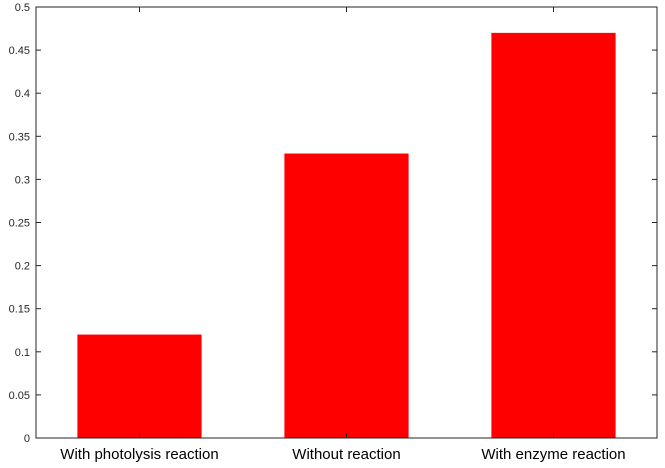 The width and height of the screenshot is (665, 468). What do you see at coordinates (22, 180) in the screenshot?
I see `y-tick-label: 0.3` at bounding box center [22, 180].